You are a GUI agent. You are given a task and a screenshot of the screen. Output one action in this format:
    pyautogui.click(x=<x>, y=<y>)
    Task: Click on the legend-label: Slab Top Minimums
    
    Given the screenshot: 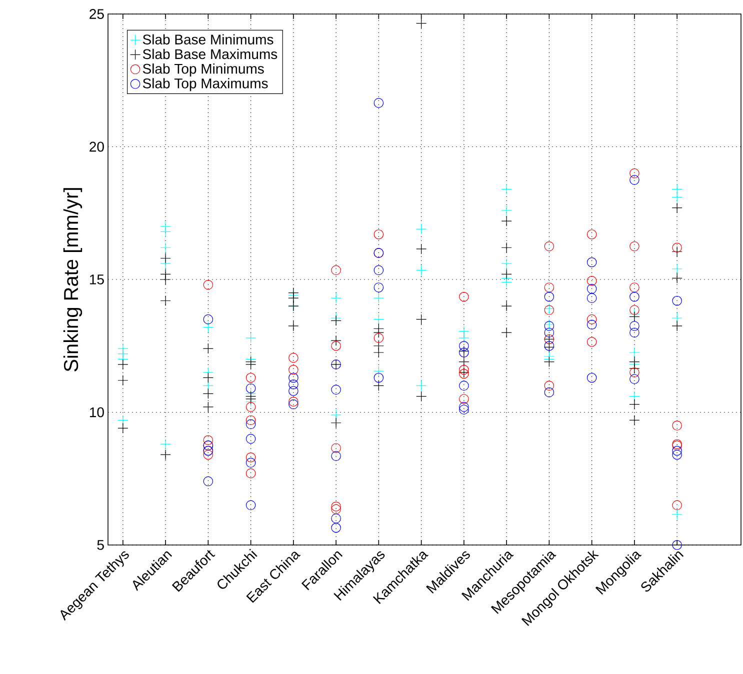 What is the action you would take?
    pyautogui.click(x=203, y=70)
    